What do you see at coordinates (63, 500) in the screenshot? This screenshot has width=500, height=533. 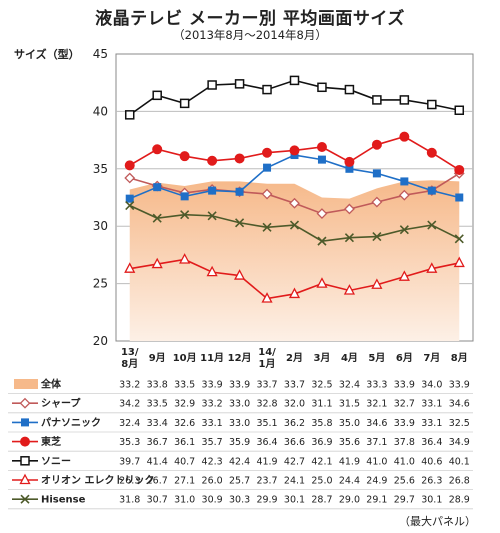 I see `legend-label: Hisense` at bounding box center [63, 500].